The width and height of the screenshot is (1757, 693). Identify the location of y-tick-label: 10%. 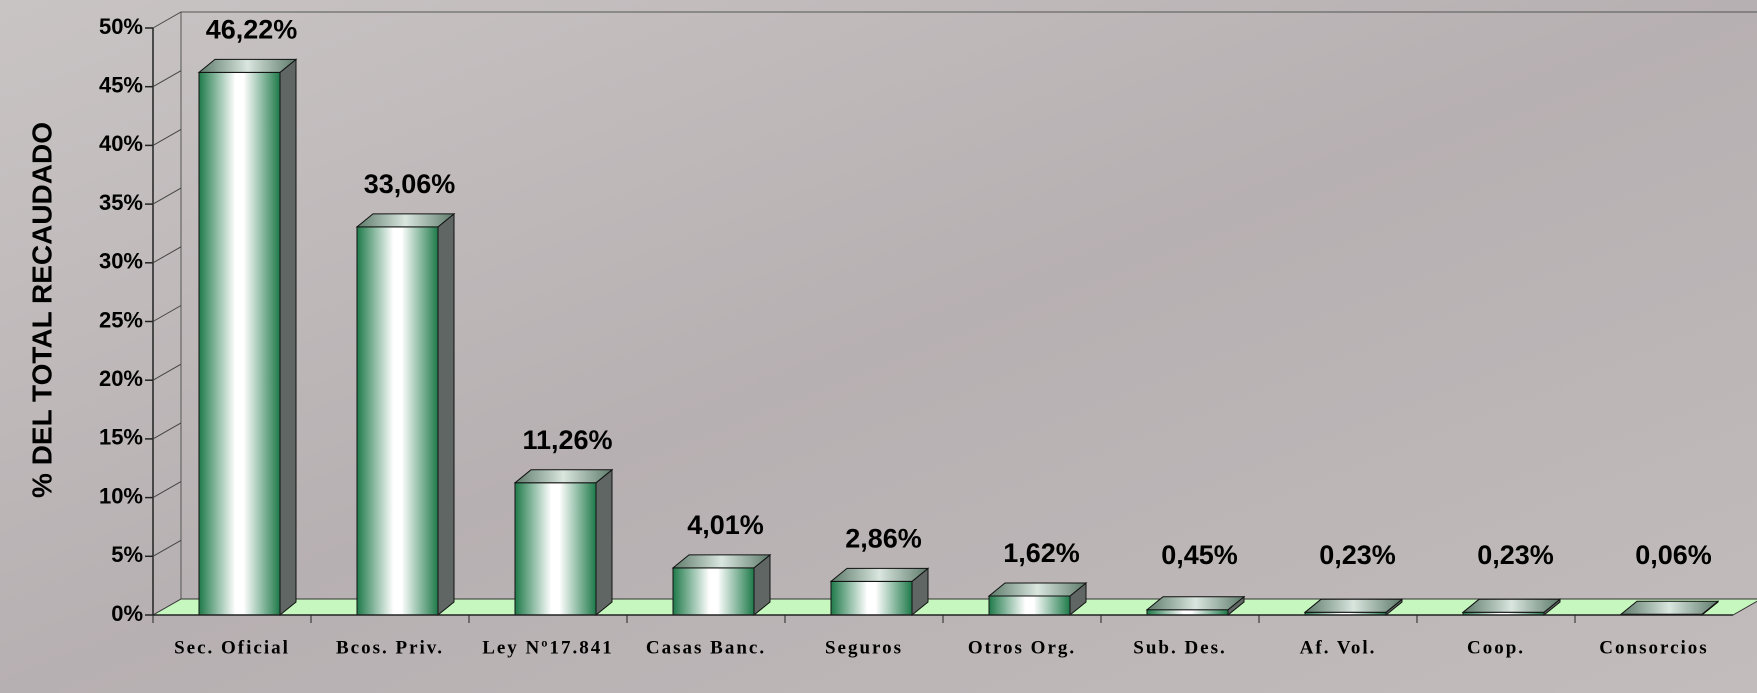
(121, 495).